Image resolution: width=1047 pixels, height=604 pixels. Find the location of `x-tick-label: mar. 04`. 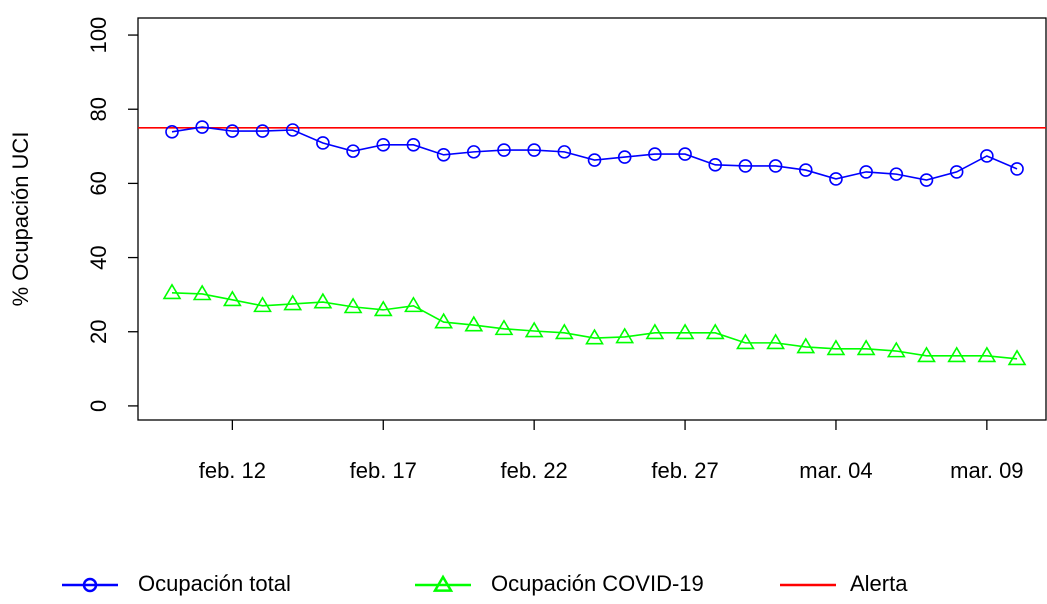

x-tick-label: mar. 04 is located at coordinates (835, 470).